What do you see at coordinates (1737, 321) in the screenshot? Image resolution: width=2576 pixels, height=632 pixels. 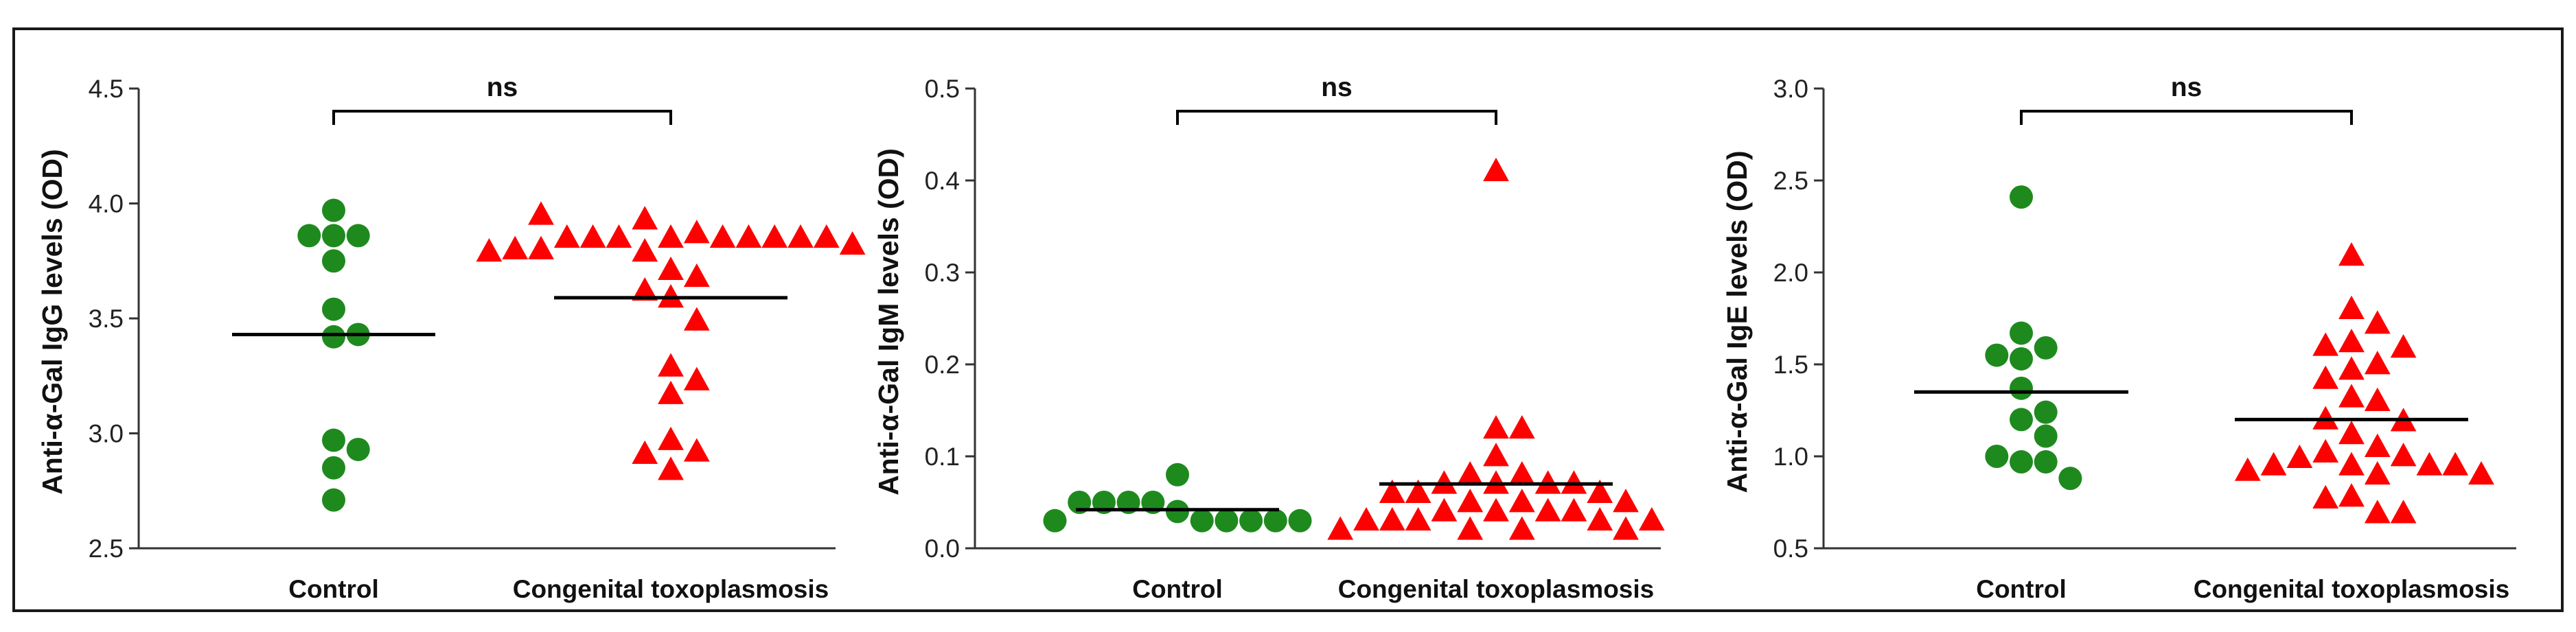 I see `y-axis-title: Anti-α-Gal IgE levels (OD)` at bounding box center [1737, 321].